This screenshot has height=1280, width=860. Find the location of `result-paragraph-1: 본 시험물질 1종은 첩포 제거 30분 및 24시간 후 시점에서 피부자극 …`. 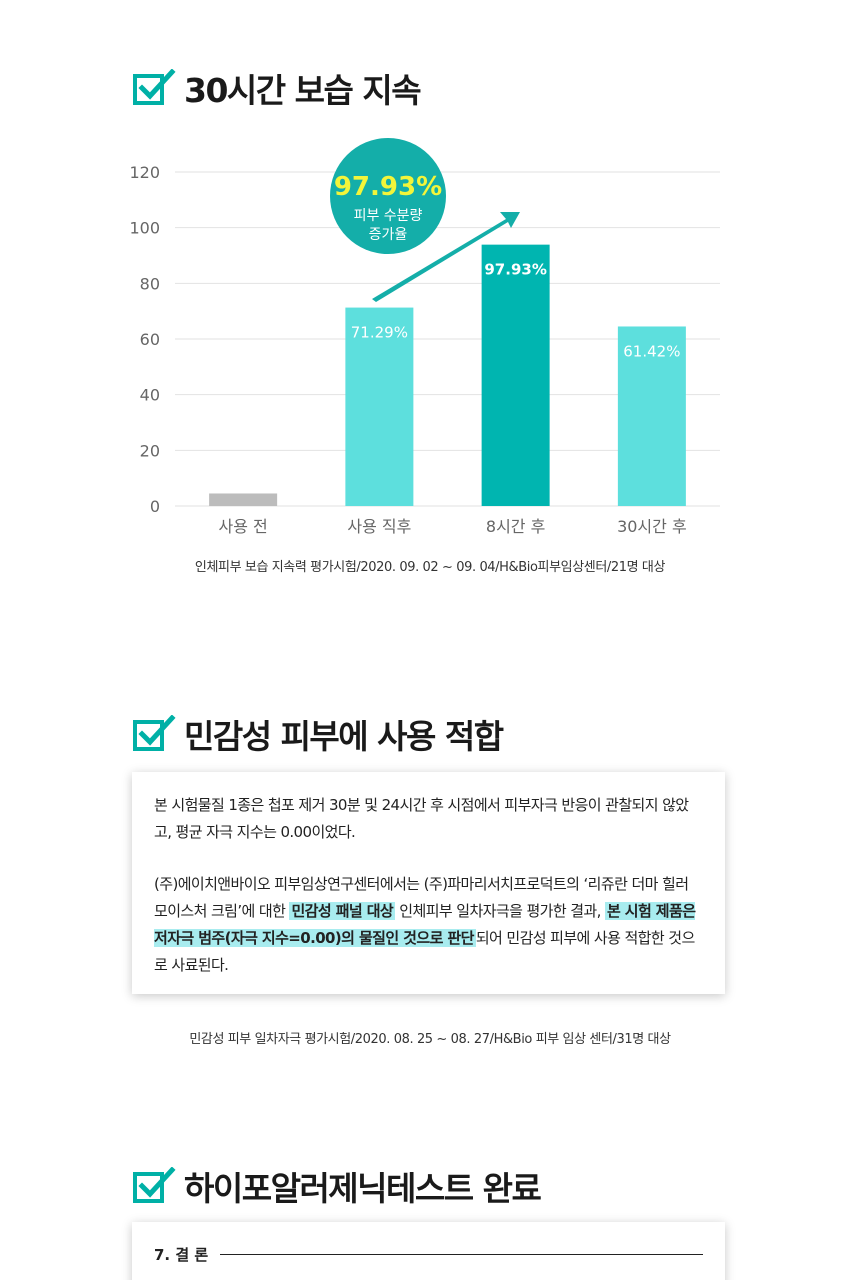

result-paragraph-1: 본 시험물질 1종은 첩포 제거 30분 및 24시간 후 시점에서 피부자극 … is located at coordinates (421, 818).